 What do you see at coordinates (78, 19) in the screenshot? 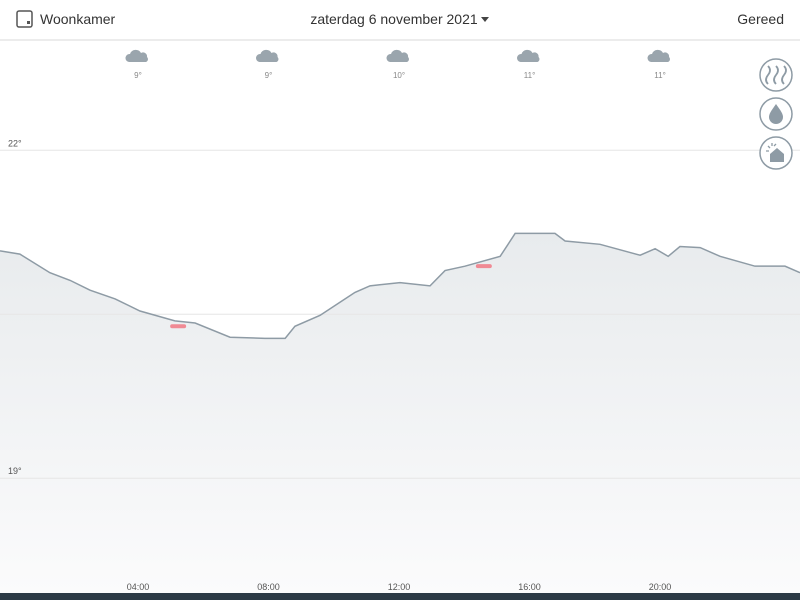
I see `room-name: Woonkamer` at bounding box center [78, 19].